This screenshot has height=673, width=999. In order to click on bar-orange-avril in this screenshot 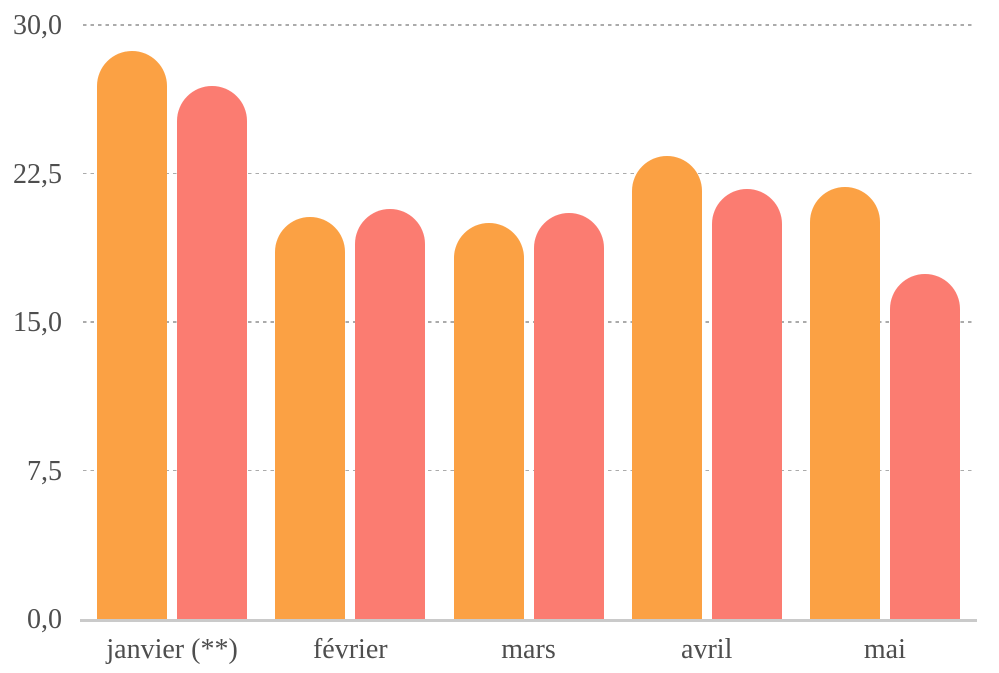, I will do `click(666, 387)`.